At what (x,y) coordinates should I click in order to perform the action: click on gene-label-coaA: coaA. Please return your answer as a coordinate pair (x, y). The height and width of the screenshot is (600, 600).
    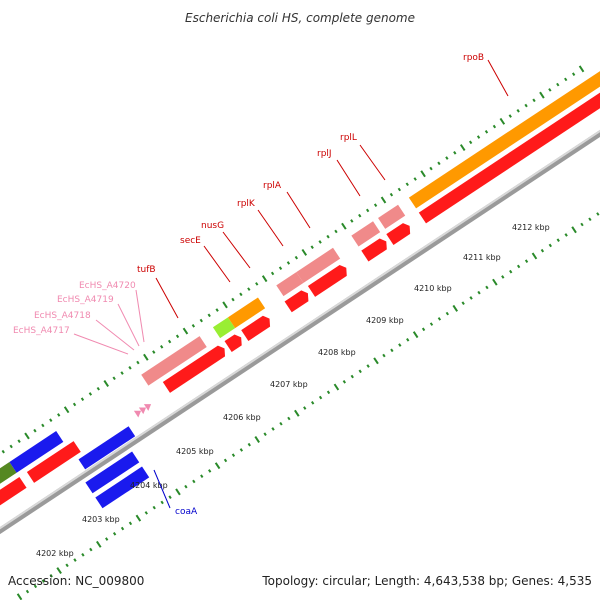
    Looking at the image, I should click on (186, 512).